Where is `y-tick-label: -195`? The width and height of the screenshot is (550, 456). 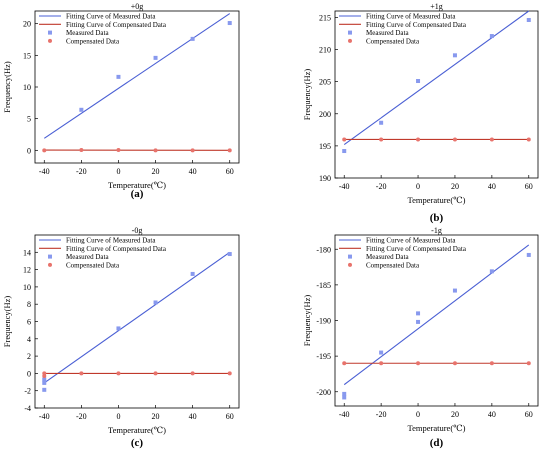 y-tick-label: -195 is located at coordinates (323, 356).